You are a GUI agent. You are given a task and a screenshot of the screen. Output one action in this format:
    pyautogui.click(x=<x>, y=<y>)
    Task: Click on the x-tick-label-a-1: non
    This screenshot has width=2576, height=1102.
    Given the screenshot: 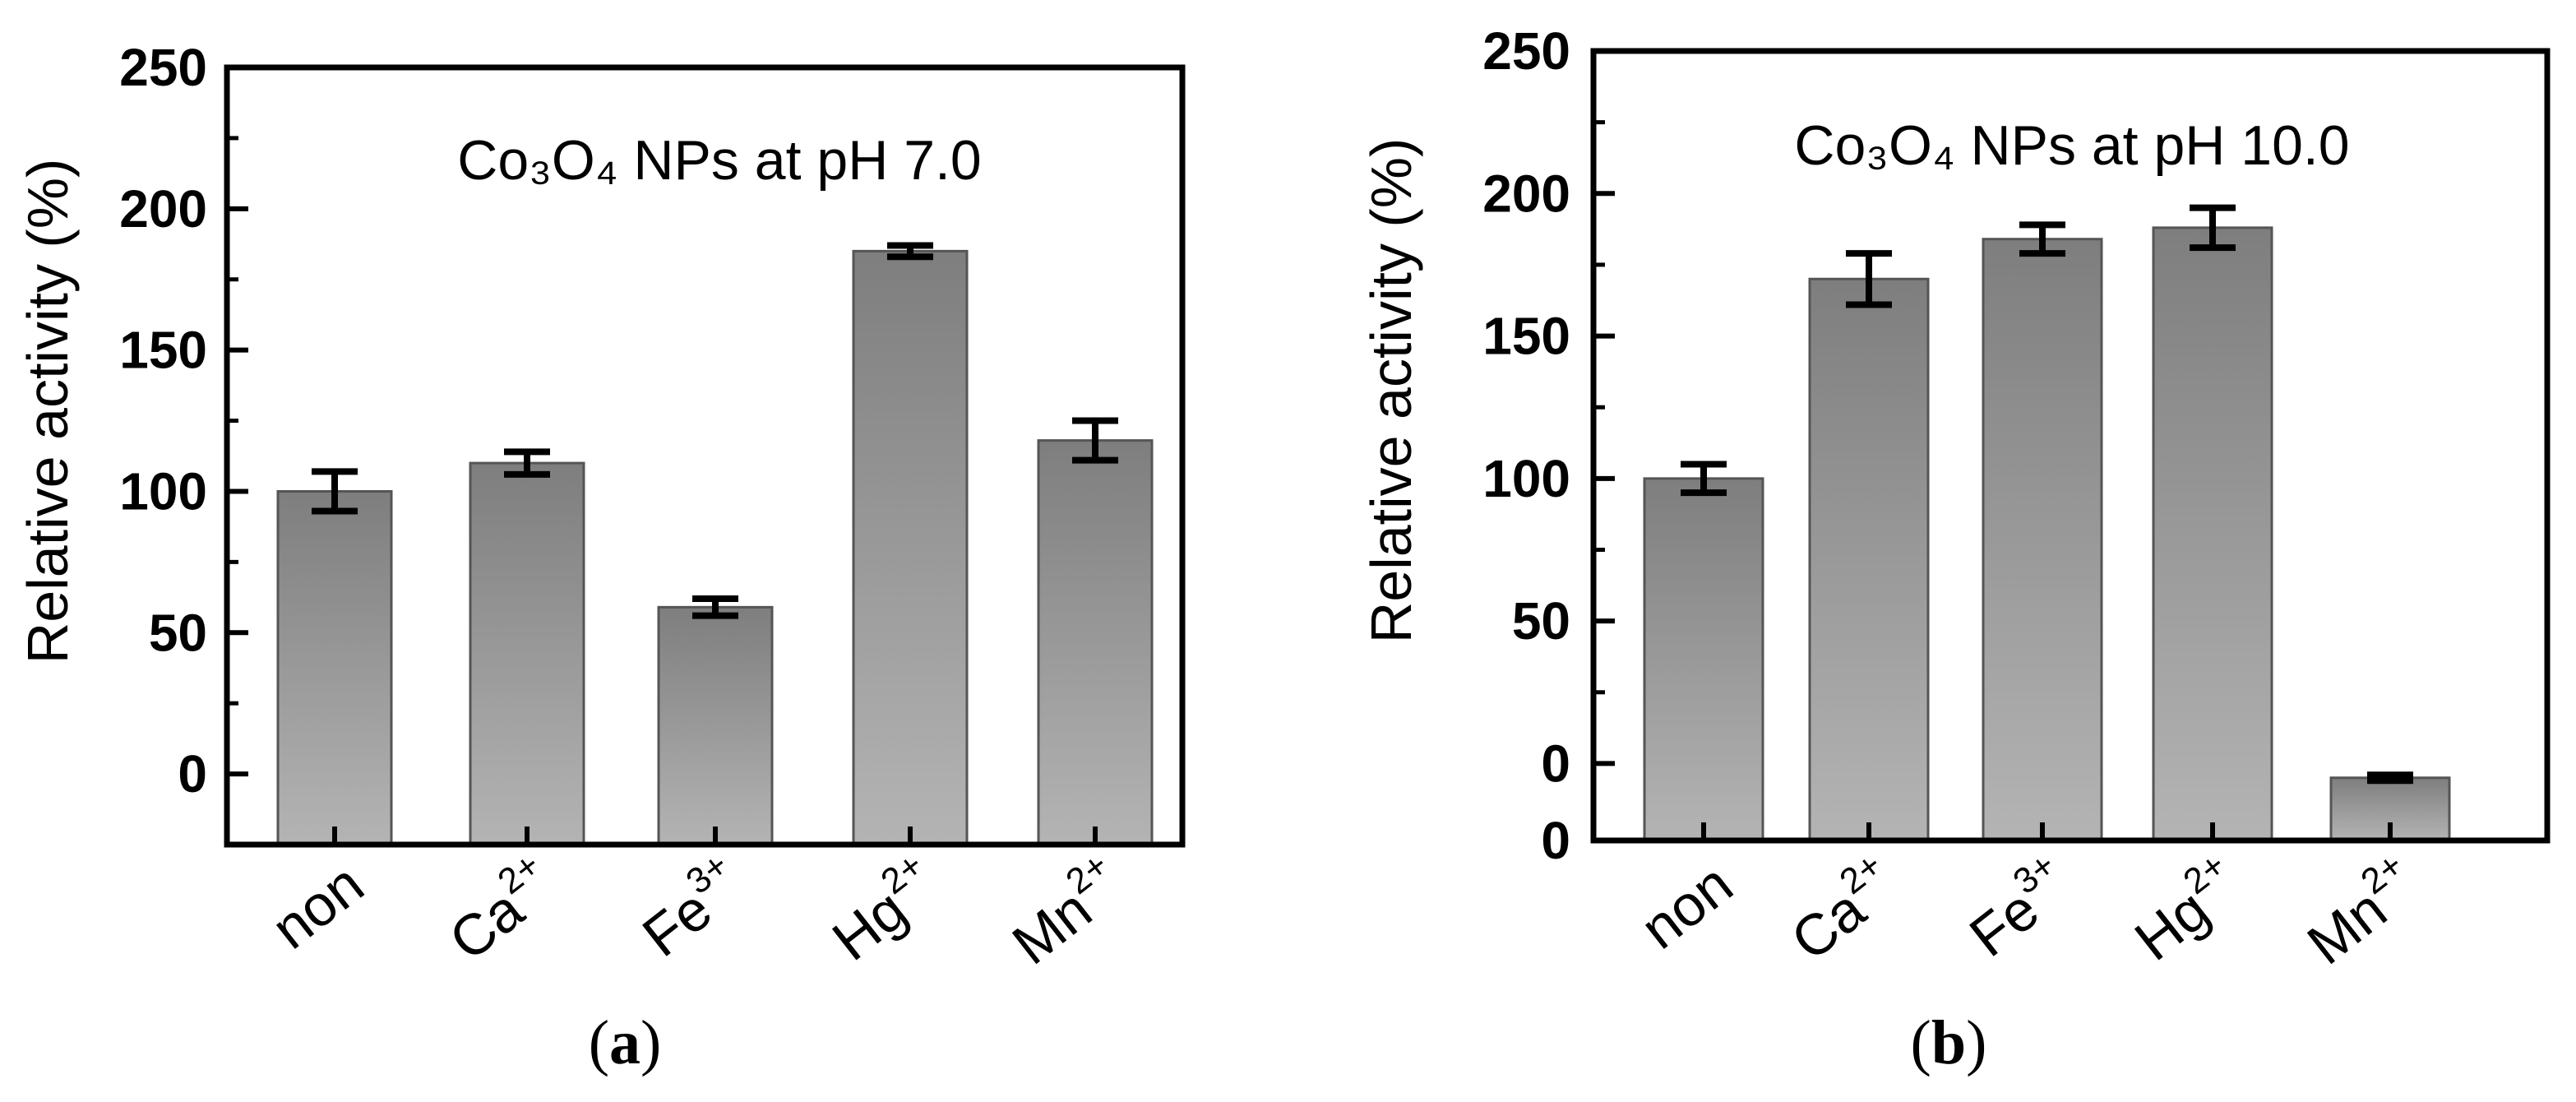 What is the action you would take?
    pyautogui.click(x=317, y=906)
    